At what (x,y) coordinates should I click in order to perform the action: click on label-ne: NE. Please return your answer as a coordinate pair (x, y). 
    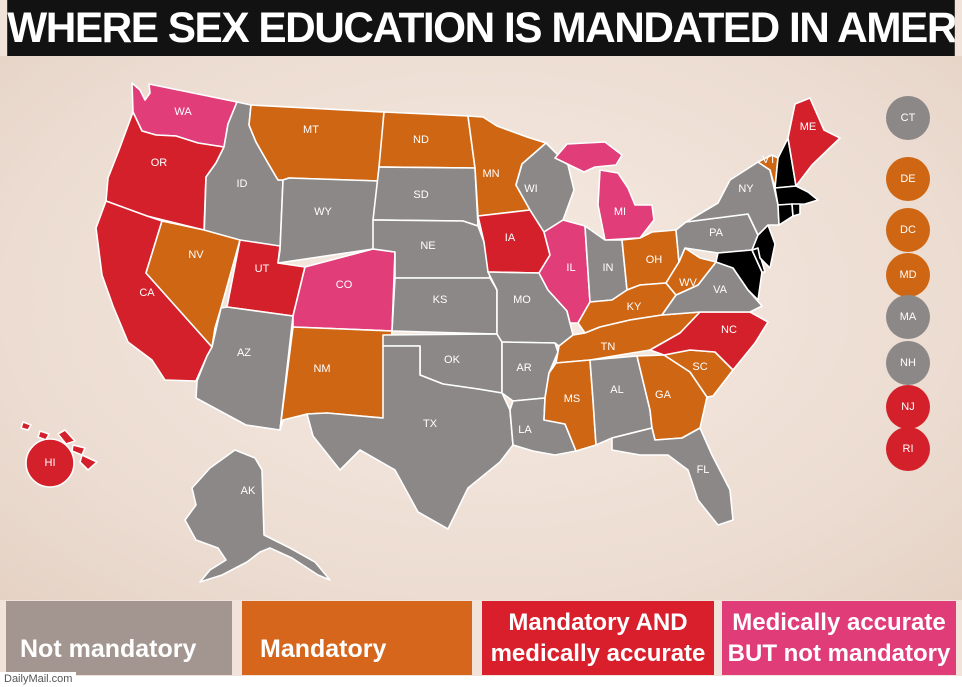
    Looking at the image, I should click on (427, 246).